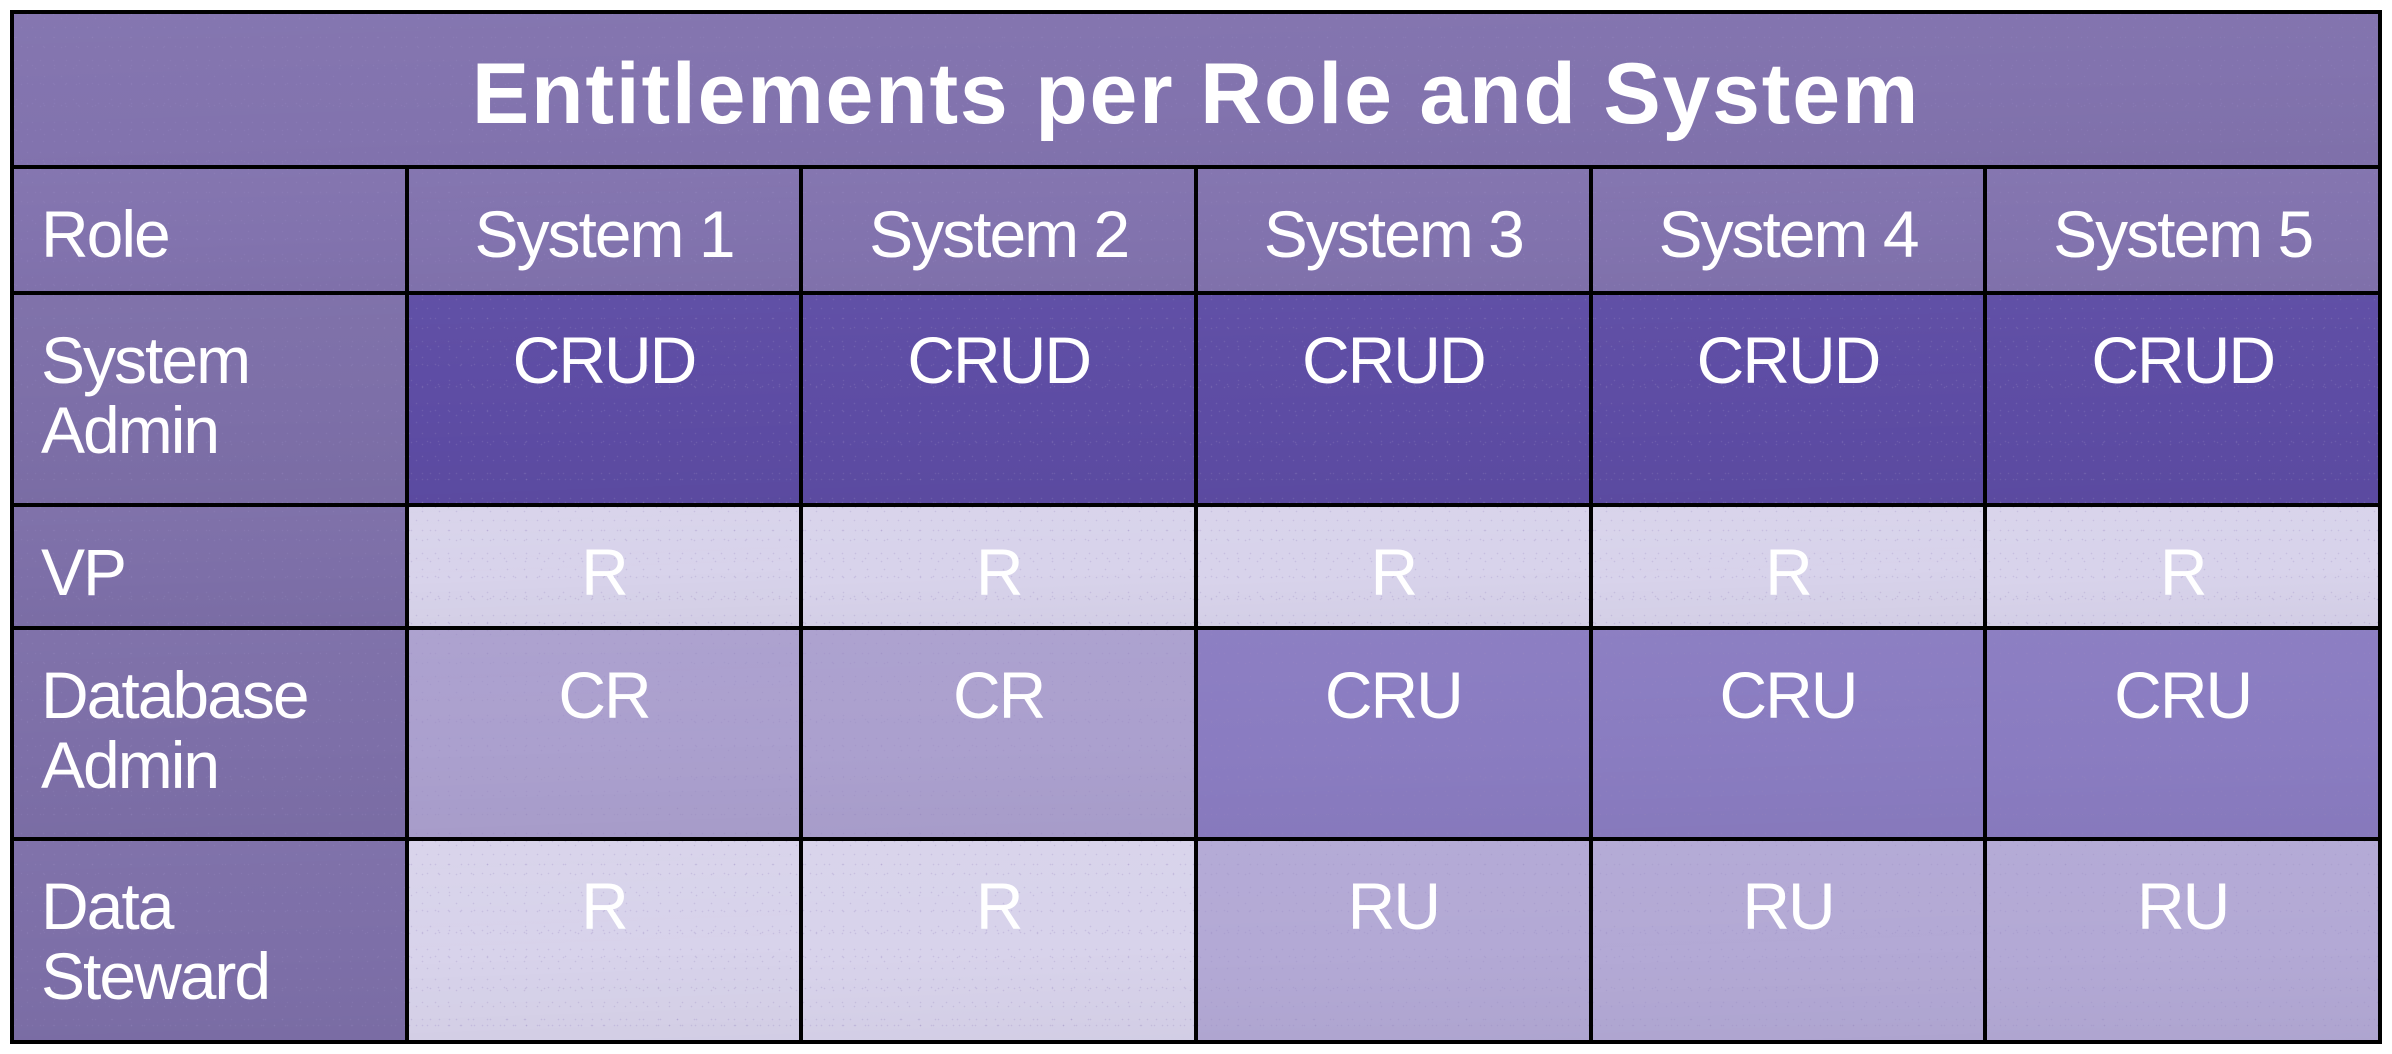 This screenshot has height=1054, width=2392. What do you see at coordinates (1788, 940) in the screenshot?
I see `entitlement-data-steward-system-4: RU` at bounding box center [1788, 940].